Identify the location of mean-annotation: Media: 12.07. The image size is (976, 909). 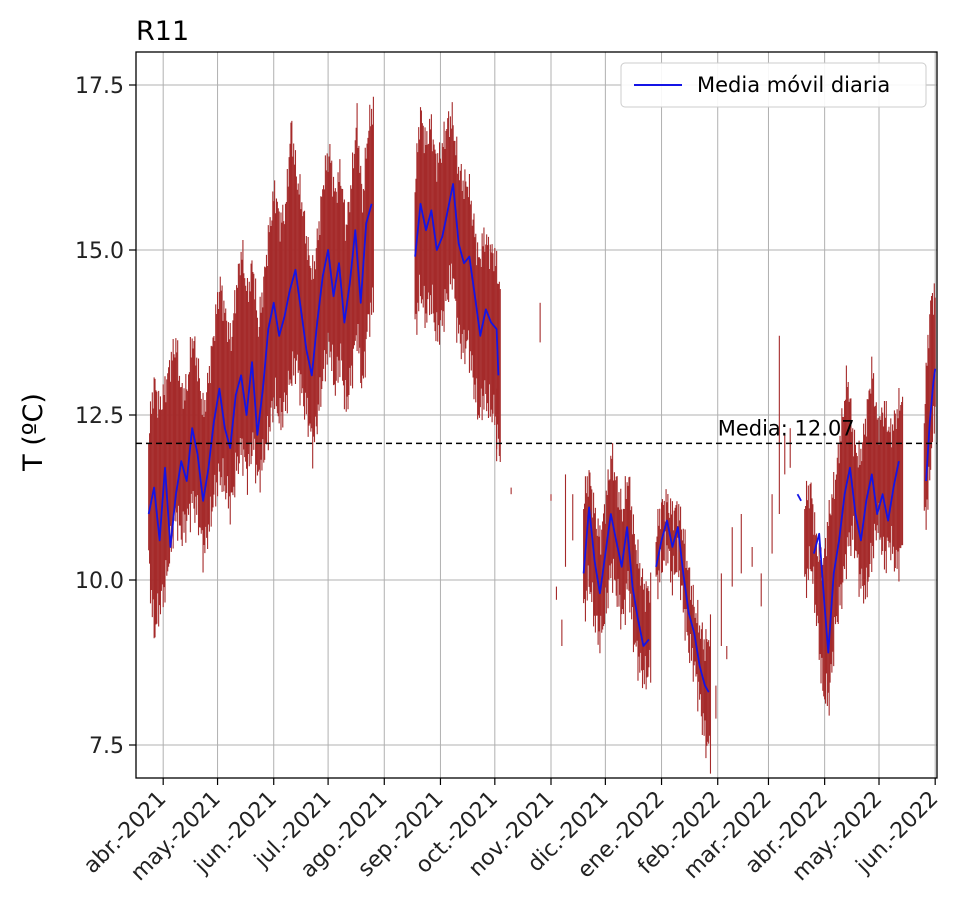
(786, 428).